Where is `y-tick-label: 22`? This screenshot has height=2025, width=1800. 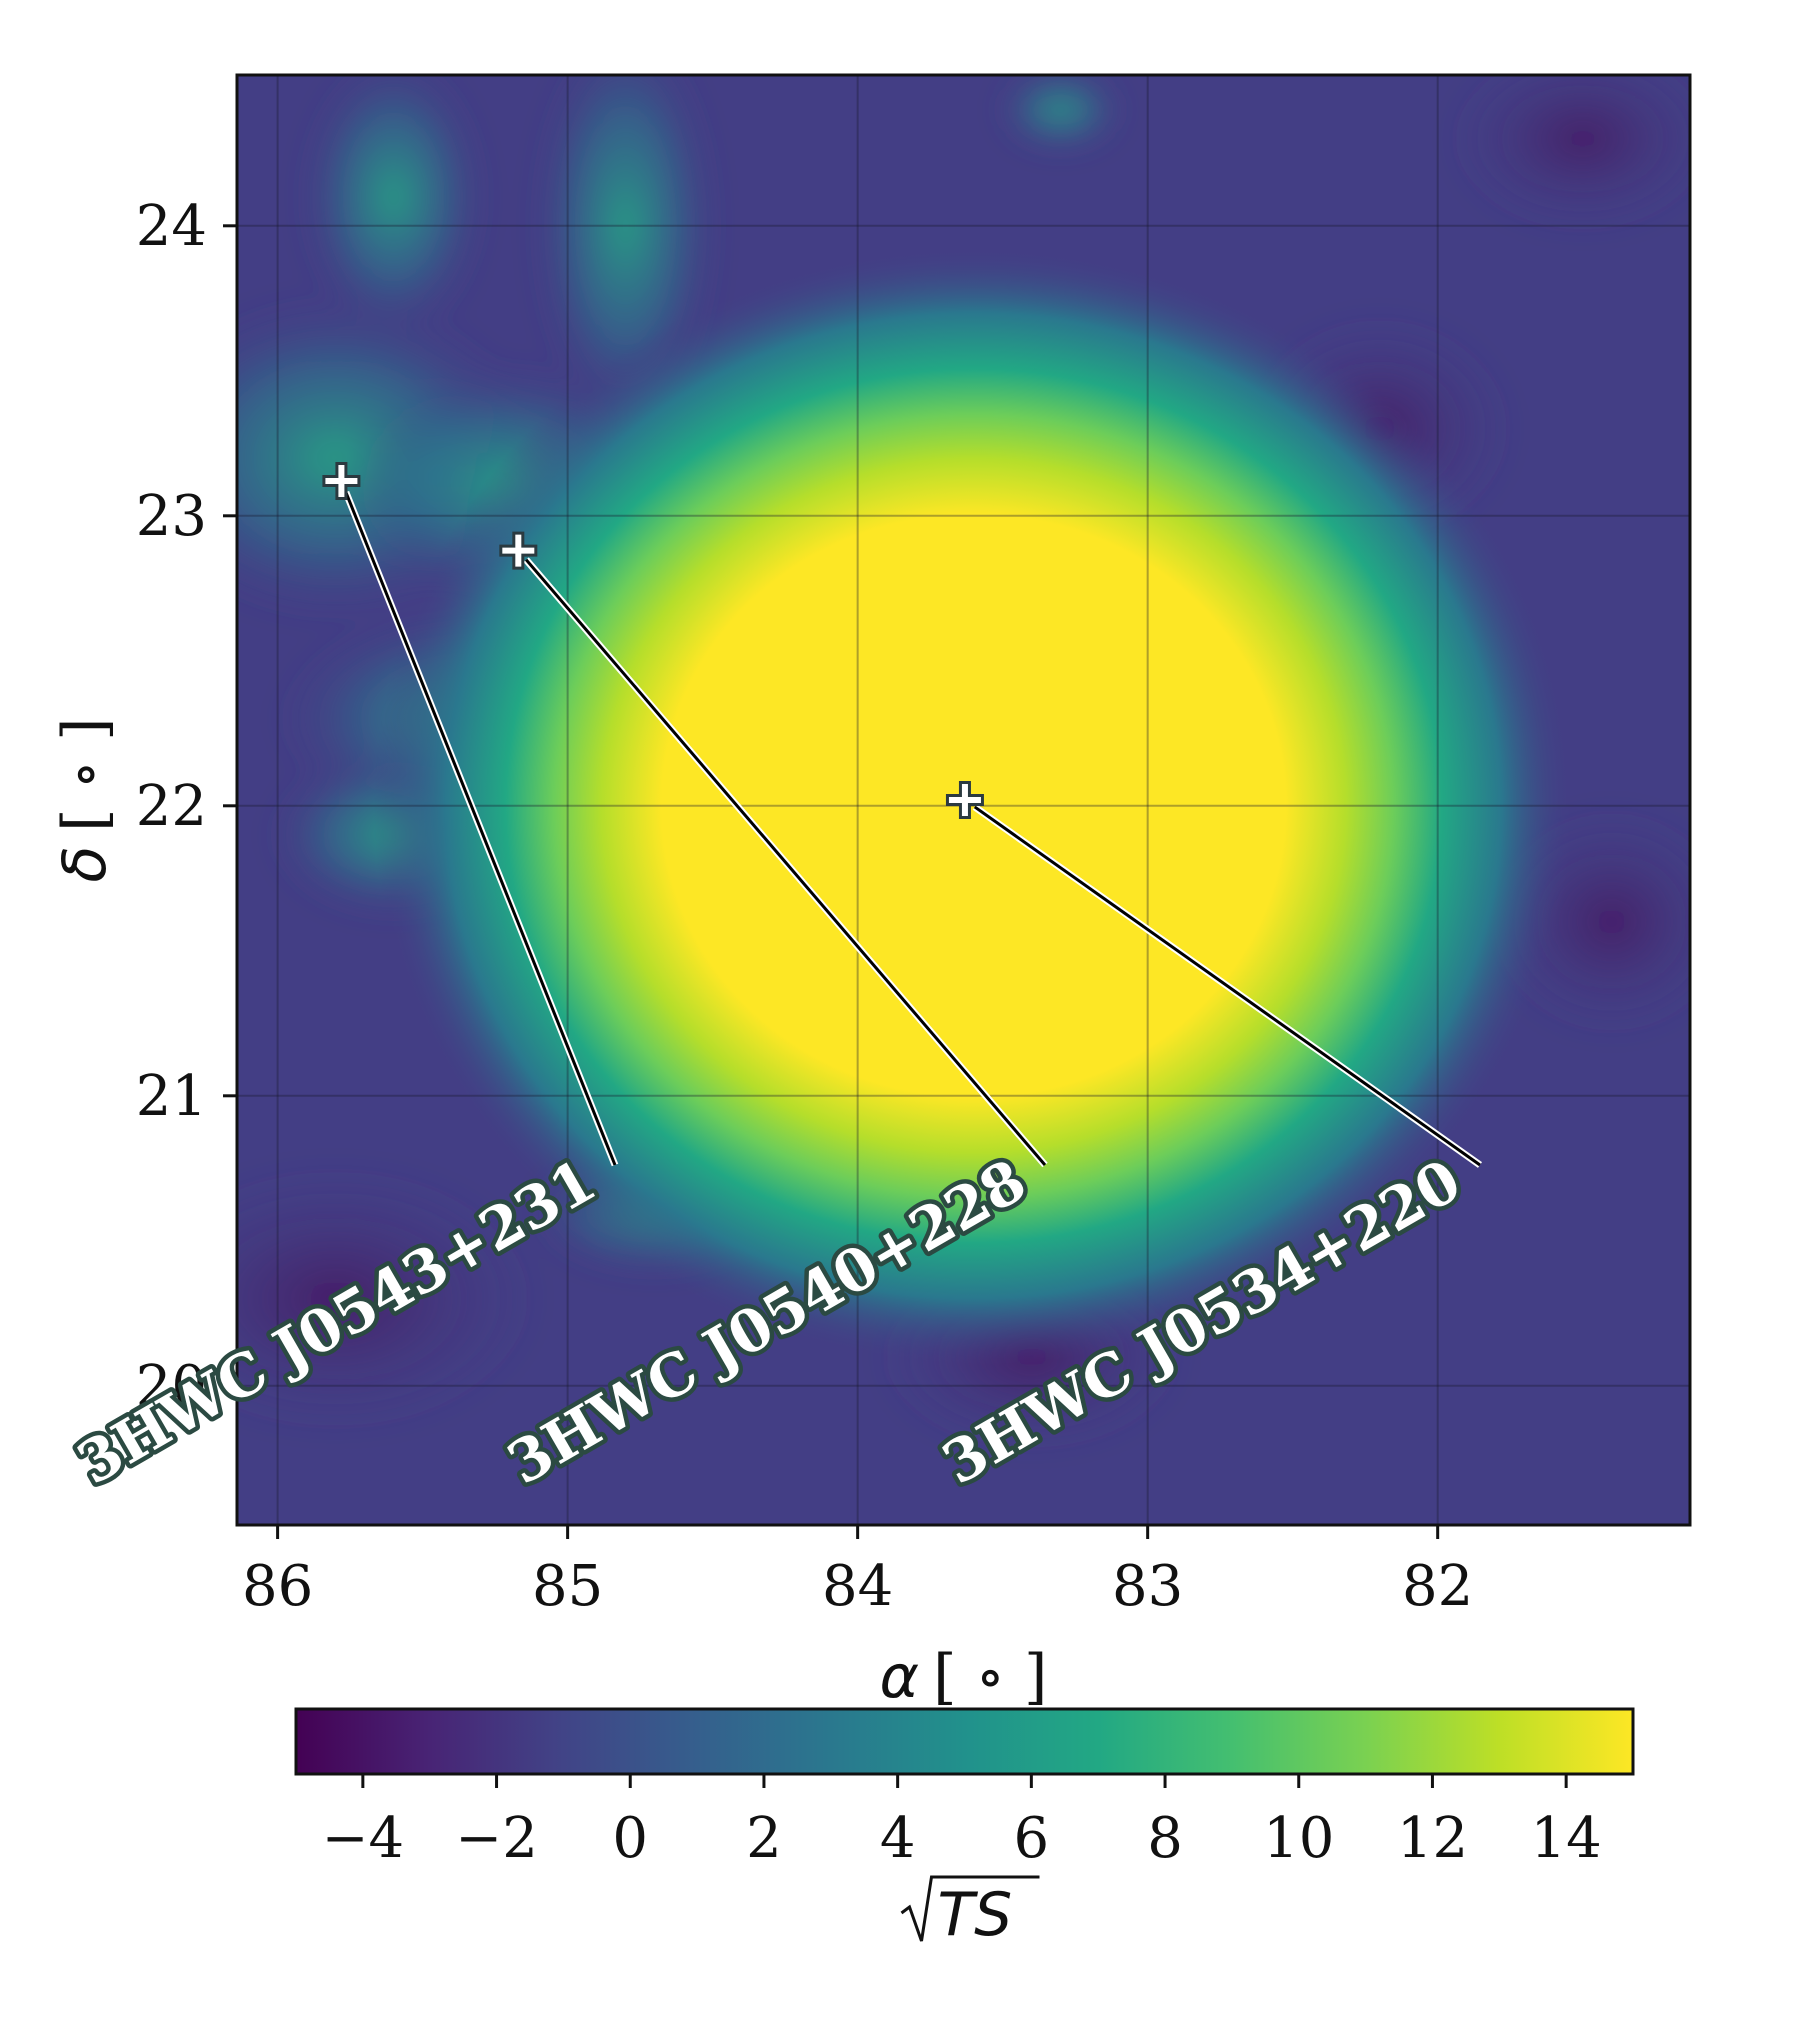
y-tick-label: 22 is located at coordinates (171, 806).